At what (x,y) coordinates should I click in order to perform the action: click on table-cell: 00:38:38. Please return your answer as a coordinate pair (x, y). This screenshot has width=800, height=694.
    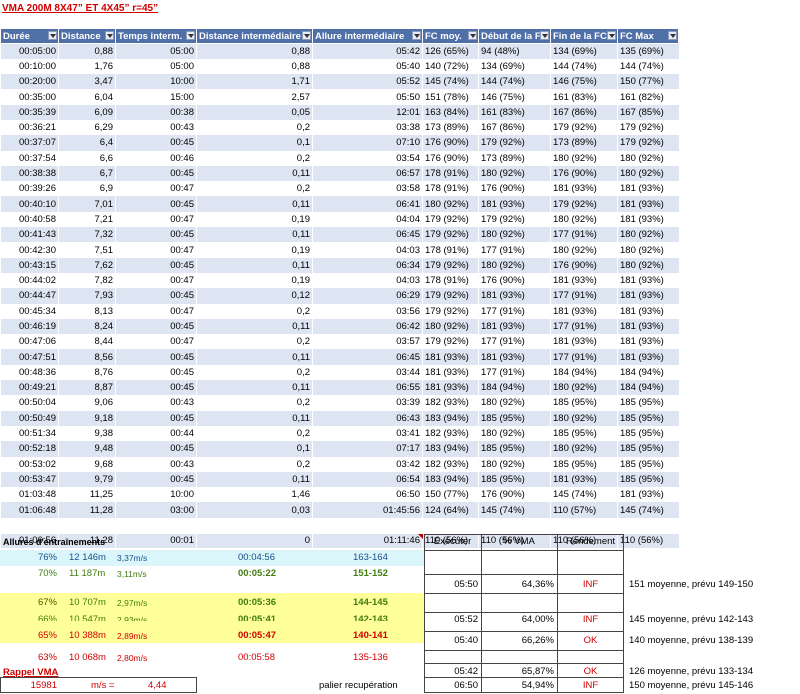
    Looking at the image, I should click on (29, 173).